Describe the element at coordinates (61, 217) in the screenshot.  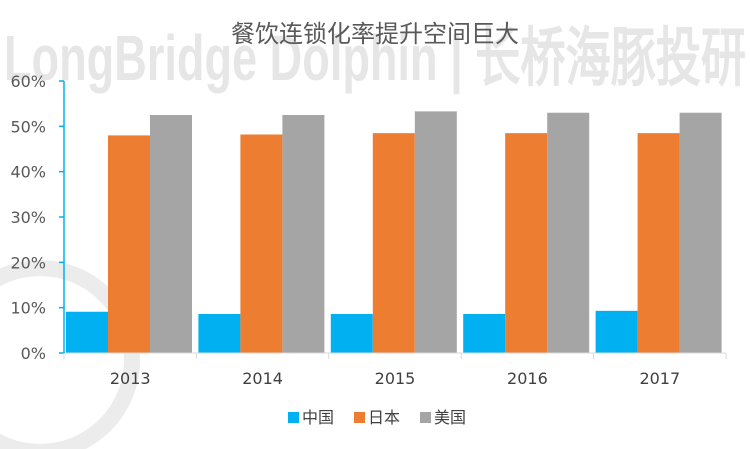
I see `y-axis-ticks` at that location.